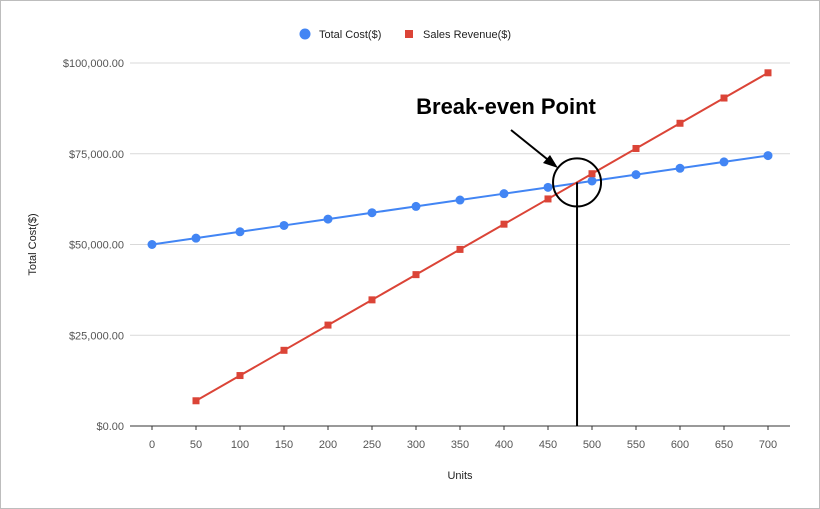 The image size is (820, 509). What do you see at coordinates (768, 445) in the screenshot?
I see `x-tick-label: 700` at bounding box center [768, 445].